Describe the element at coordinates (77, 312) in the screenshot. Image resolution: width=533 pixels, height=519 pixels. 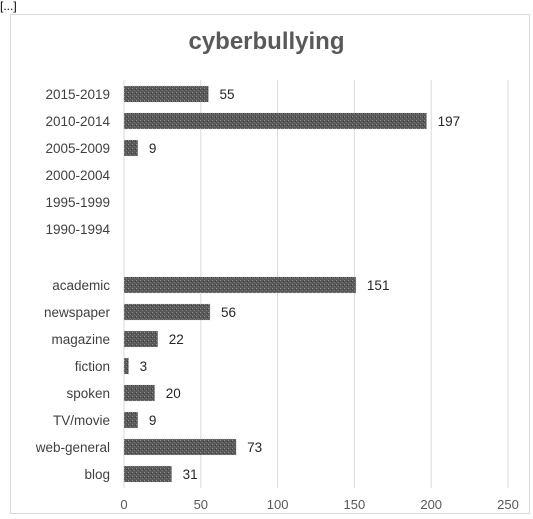
I see `category-label: newspaper` at that location.